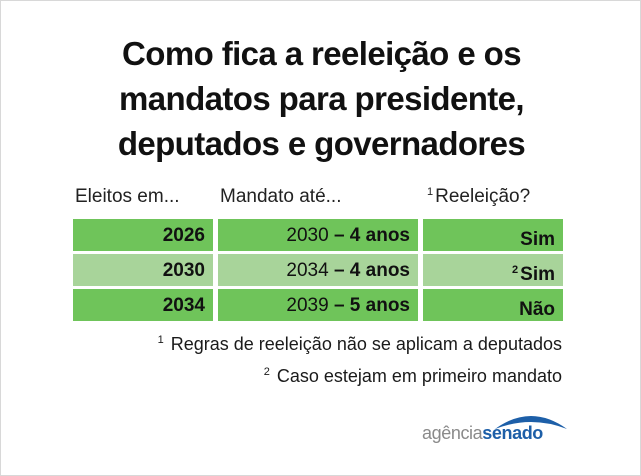 The width and height of the screenshot is (641, 476). What do you see at coordinates (512, 433) in the screenshot?
I see `logo-word-senado: senado` at bounding box center [512, 433].